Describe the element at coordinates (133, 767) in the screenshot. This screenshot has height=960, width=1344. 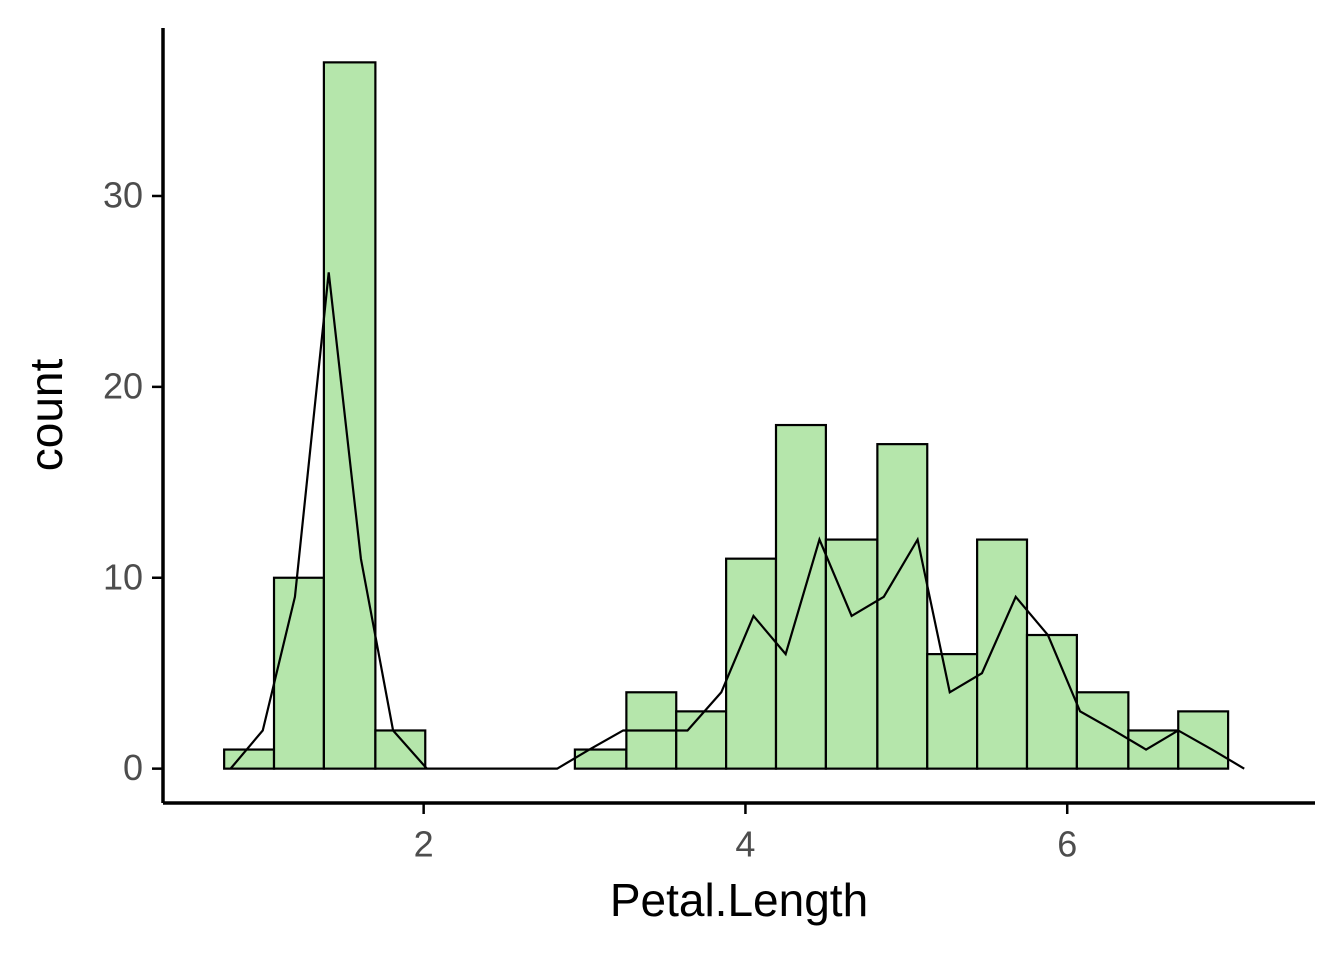
I see `y-tick-label: 0` at that location.